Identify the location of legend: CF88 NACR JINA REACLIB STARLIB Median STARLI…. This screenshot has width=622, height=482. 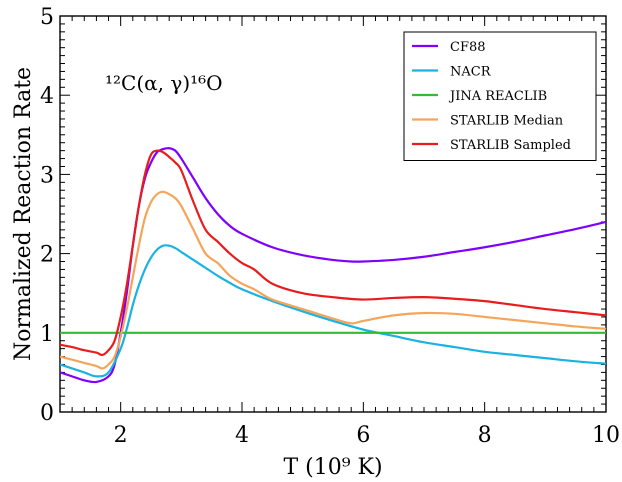
(500, 96).